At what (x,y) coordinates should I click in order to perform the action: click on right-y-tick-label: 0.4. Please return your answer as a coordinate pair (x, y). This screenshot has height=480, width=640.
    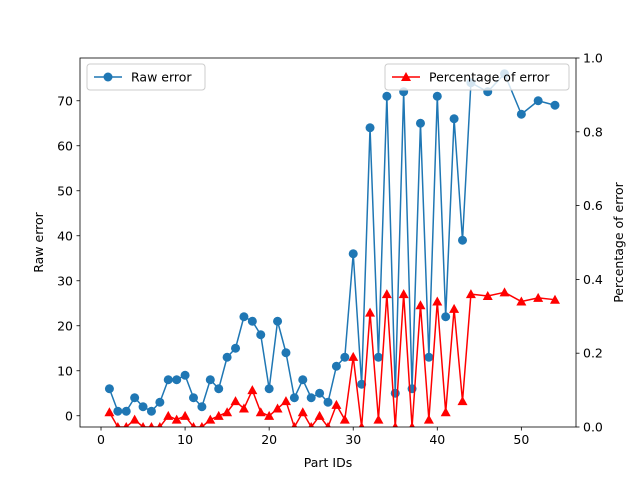
    Looking at the image, I should click on (593, 279).